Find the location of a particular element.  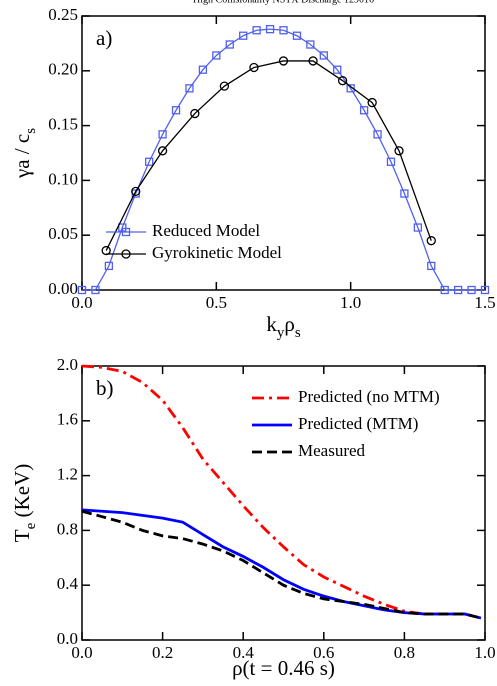

x-tick-label: 0.5 is located at coordinates (216, 302).